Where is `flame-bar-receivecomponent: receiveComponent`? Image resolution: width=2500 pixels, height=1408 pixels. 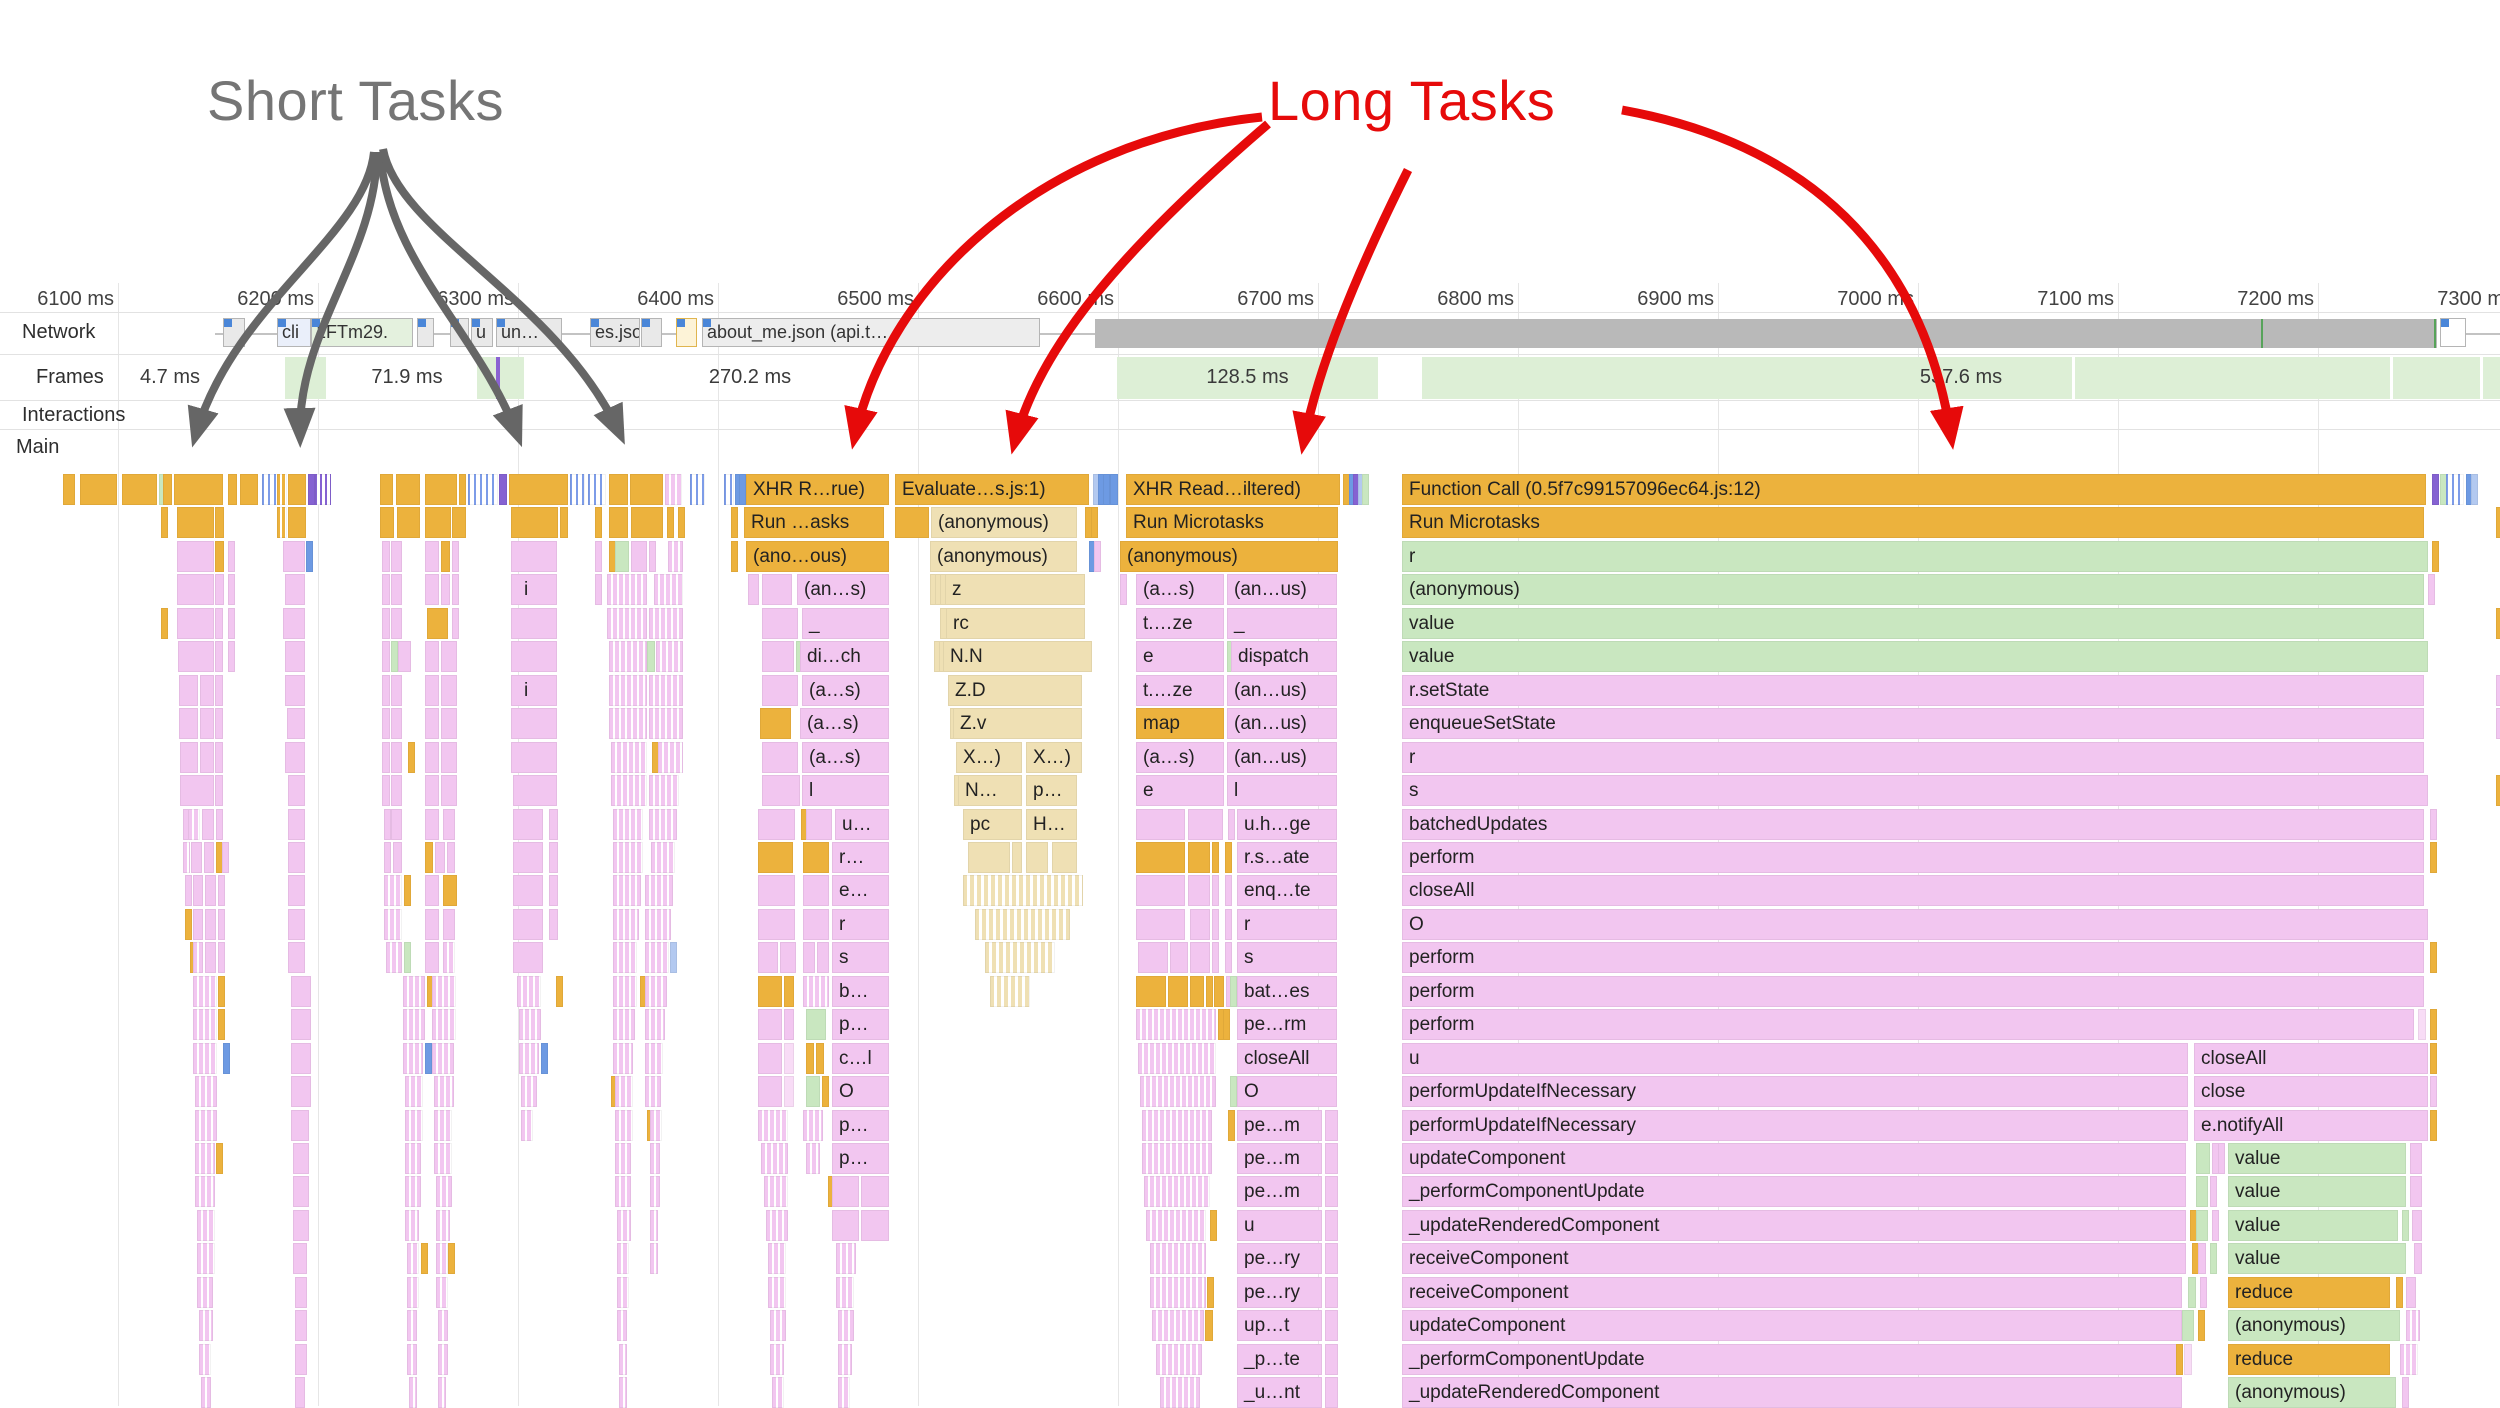 flame-bar-receivecomponent: receiveComponent is located at coordinates (1794, 1259).